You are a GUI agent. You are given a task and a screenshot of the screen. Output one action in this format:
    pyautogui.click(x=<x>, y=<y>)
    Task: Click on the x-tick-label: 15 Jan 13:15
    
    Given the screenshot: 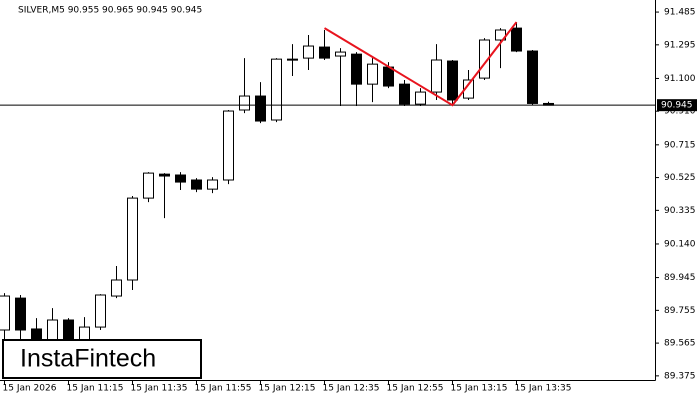 What is the action you would take?
    pyautogui.click(x=479, y=389)
    